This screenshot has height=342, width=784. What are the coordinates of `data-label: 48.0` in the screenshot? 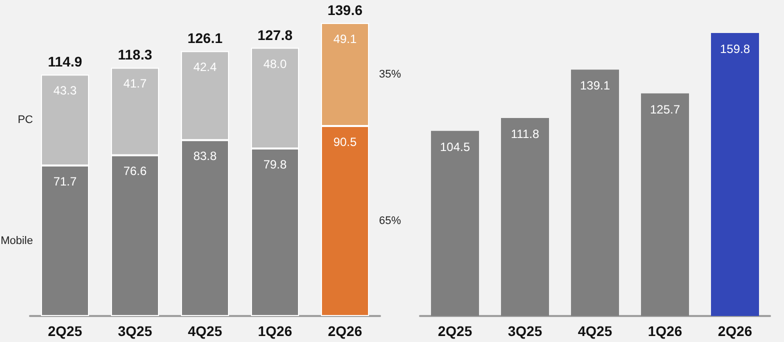 It's located at (275, 63).